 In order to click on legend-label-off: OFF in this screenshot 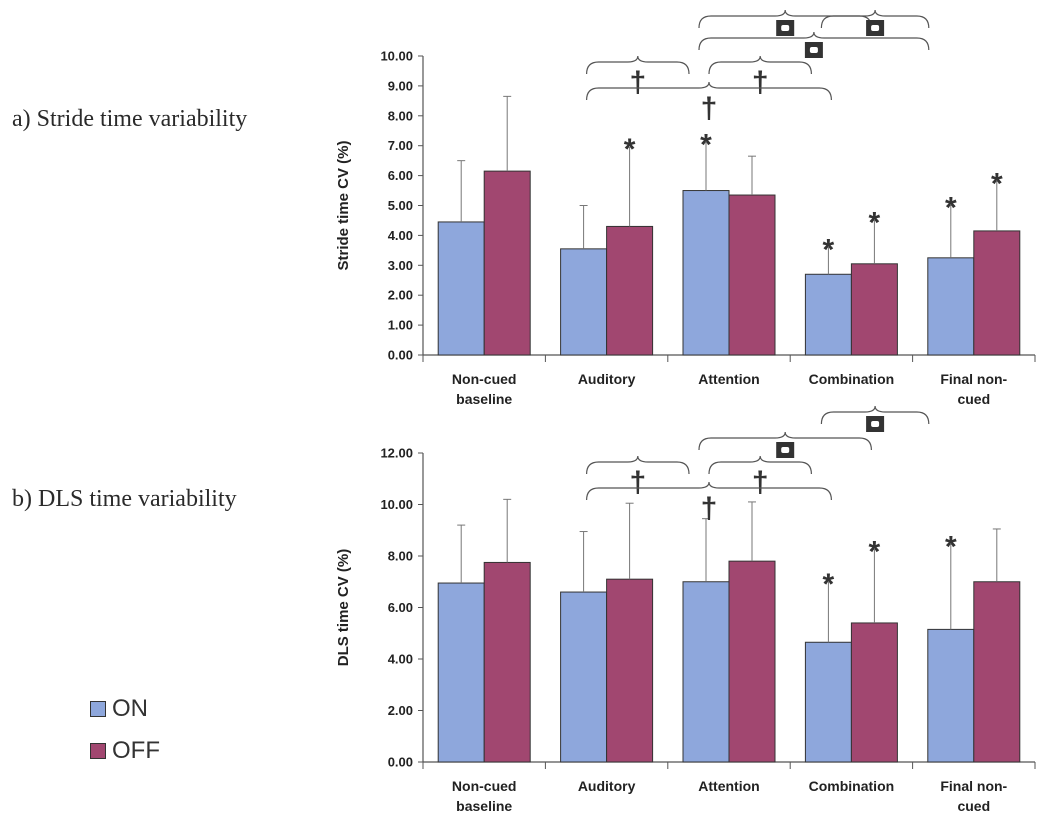, I will do `click(136, 750)`.